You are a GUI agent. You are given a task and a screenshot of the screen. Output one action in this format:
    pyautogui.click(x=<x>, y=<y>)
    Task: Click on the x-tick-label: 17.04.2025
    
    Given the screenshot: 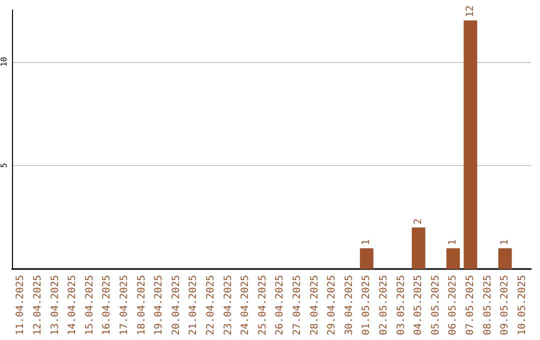 What is the action you would take?
    pyautogui.click(x=124, y=305)
    